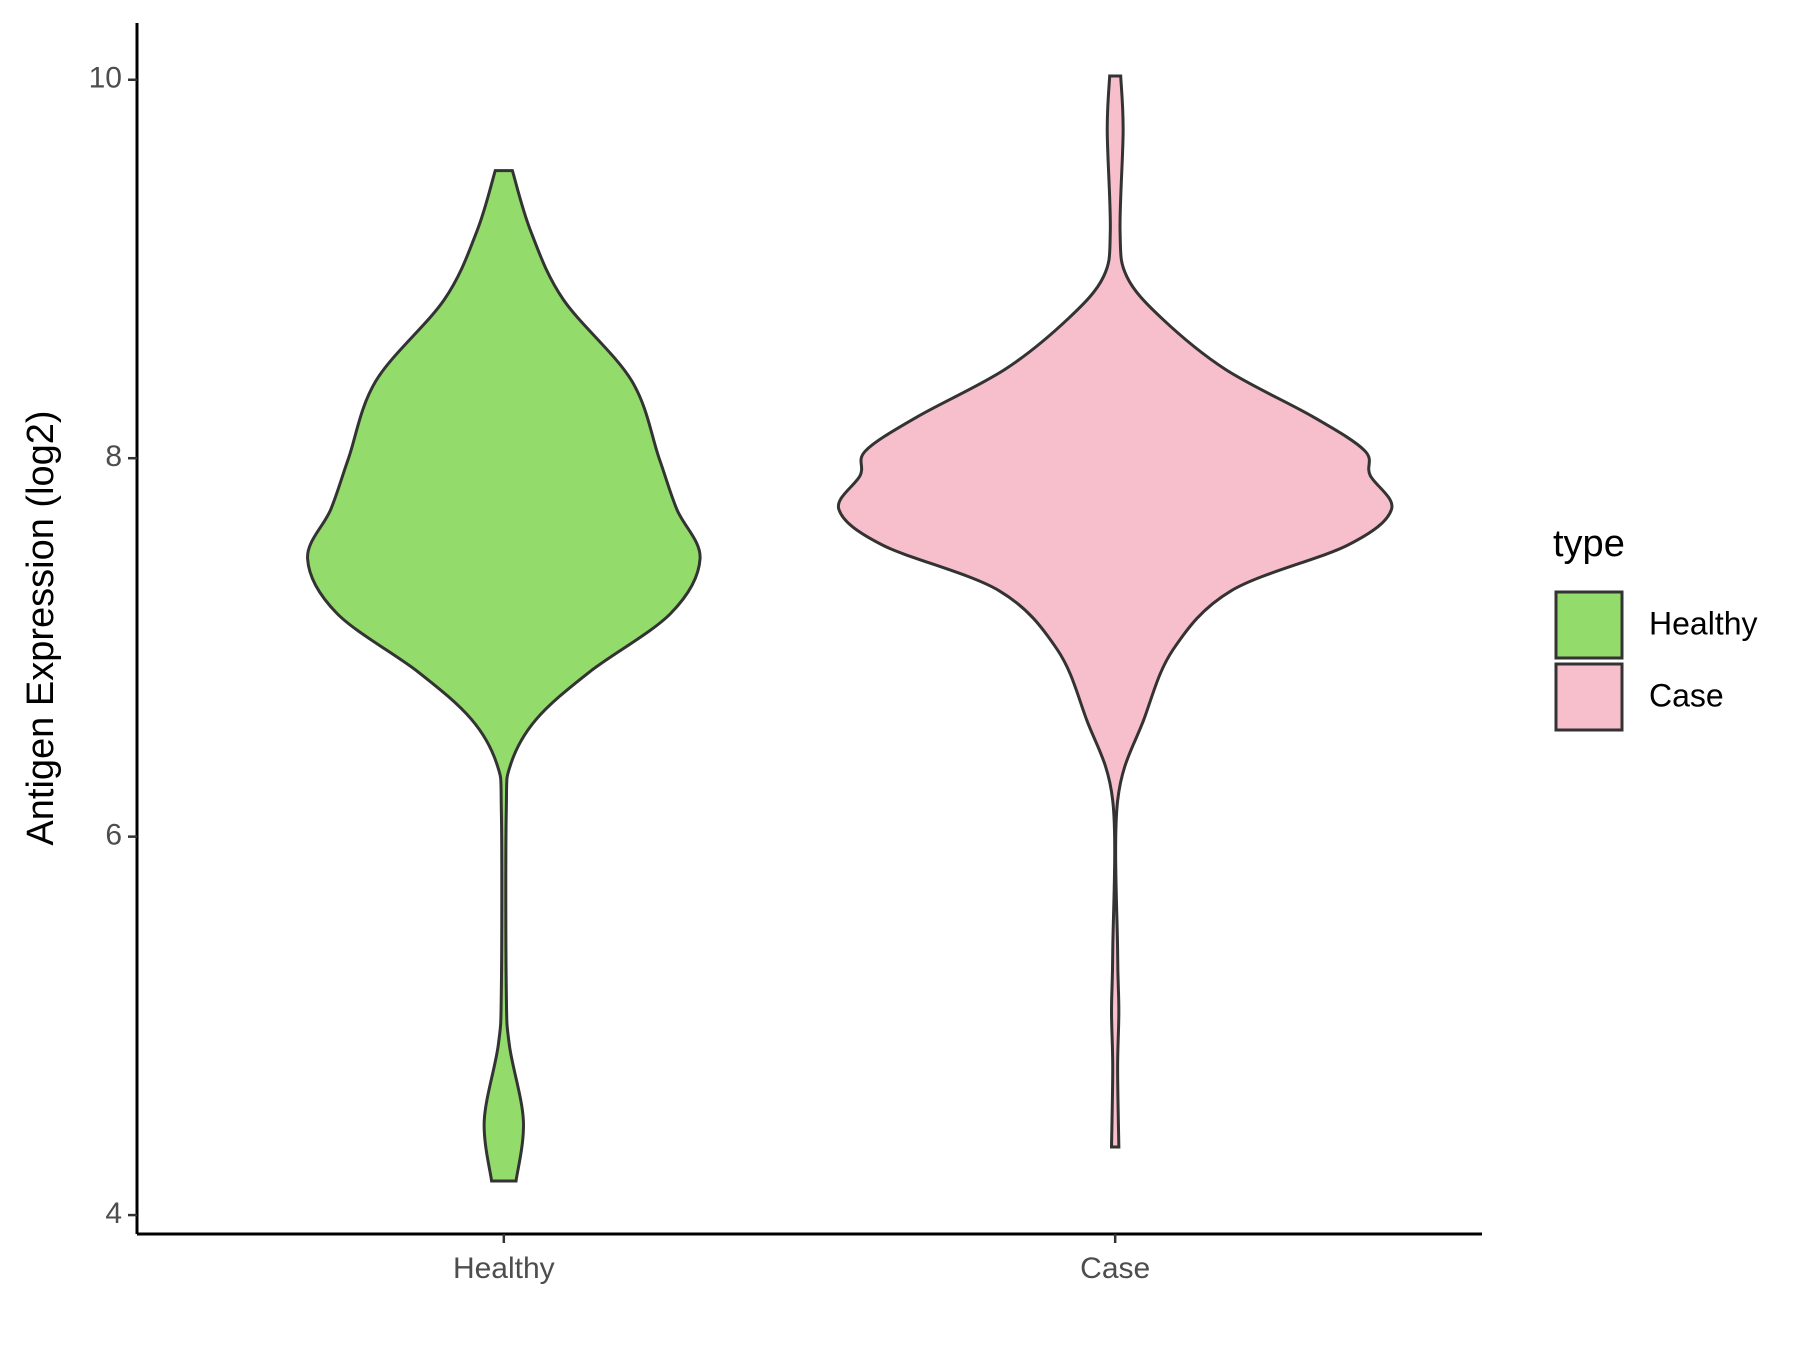 The width and height of the screenshot is (1800, 1350). Describe the element at coordinates (504, 1268) in the screenshot. I see `x-tick-label: Healthy` at that location.